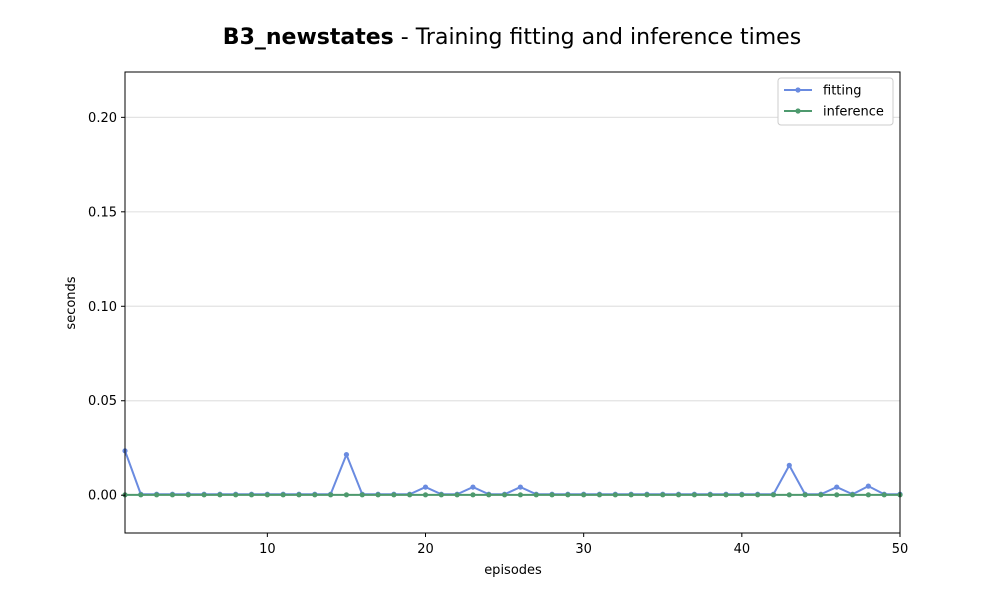 The height and width of the screenshot is (600, 1000). I want to click on x-tick-label: 40, so click(742, 549).